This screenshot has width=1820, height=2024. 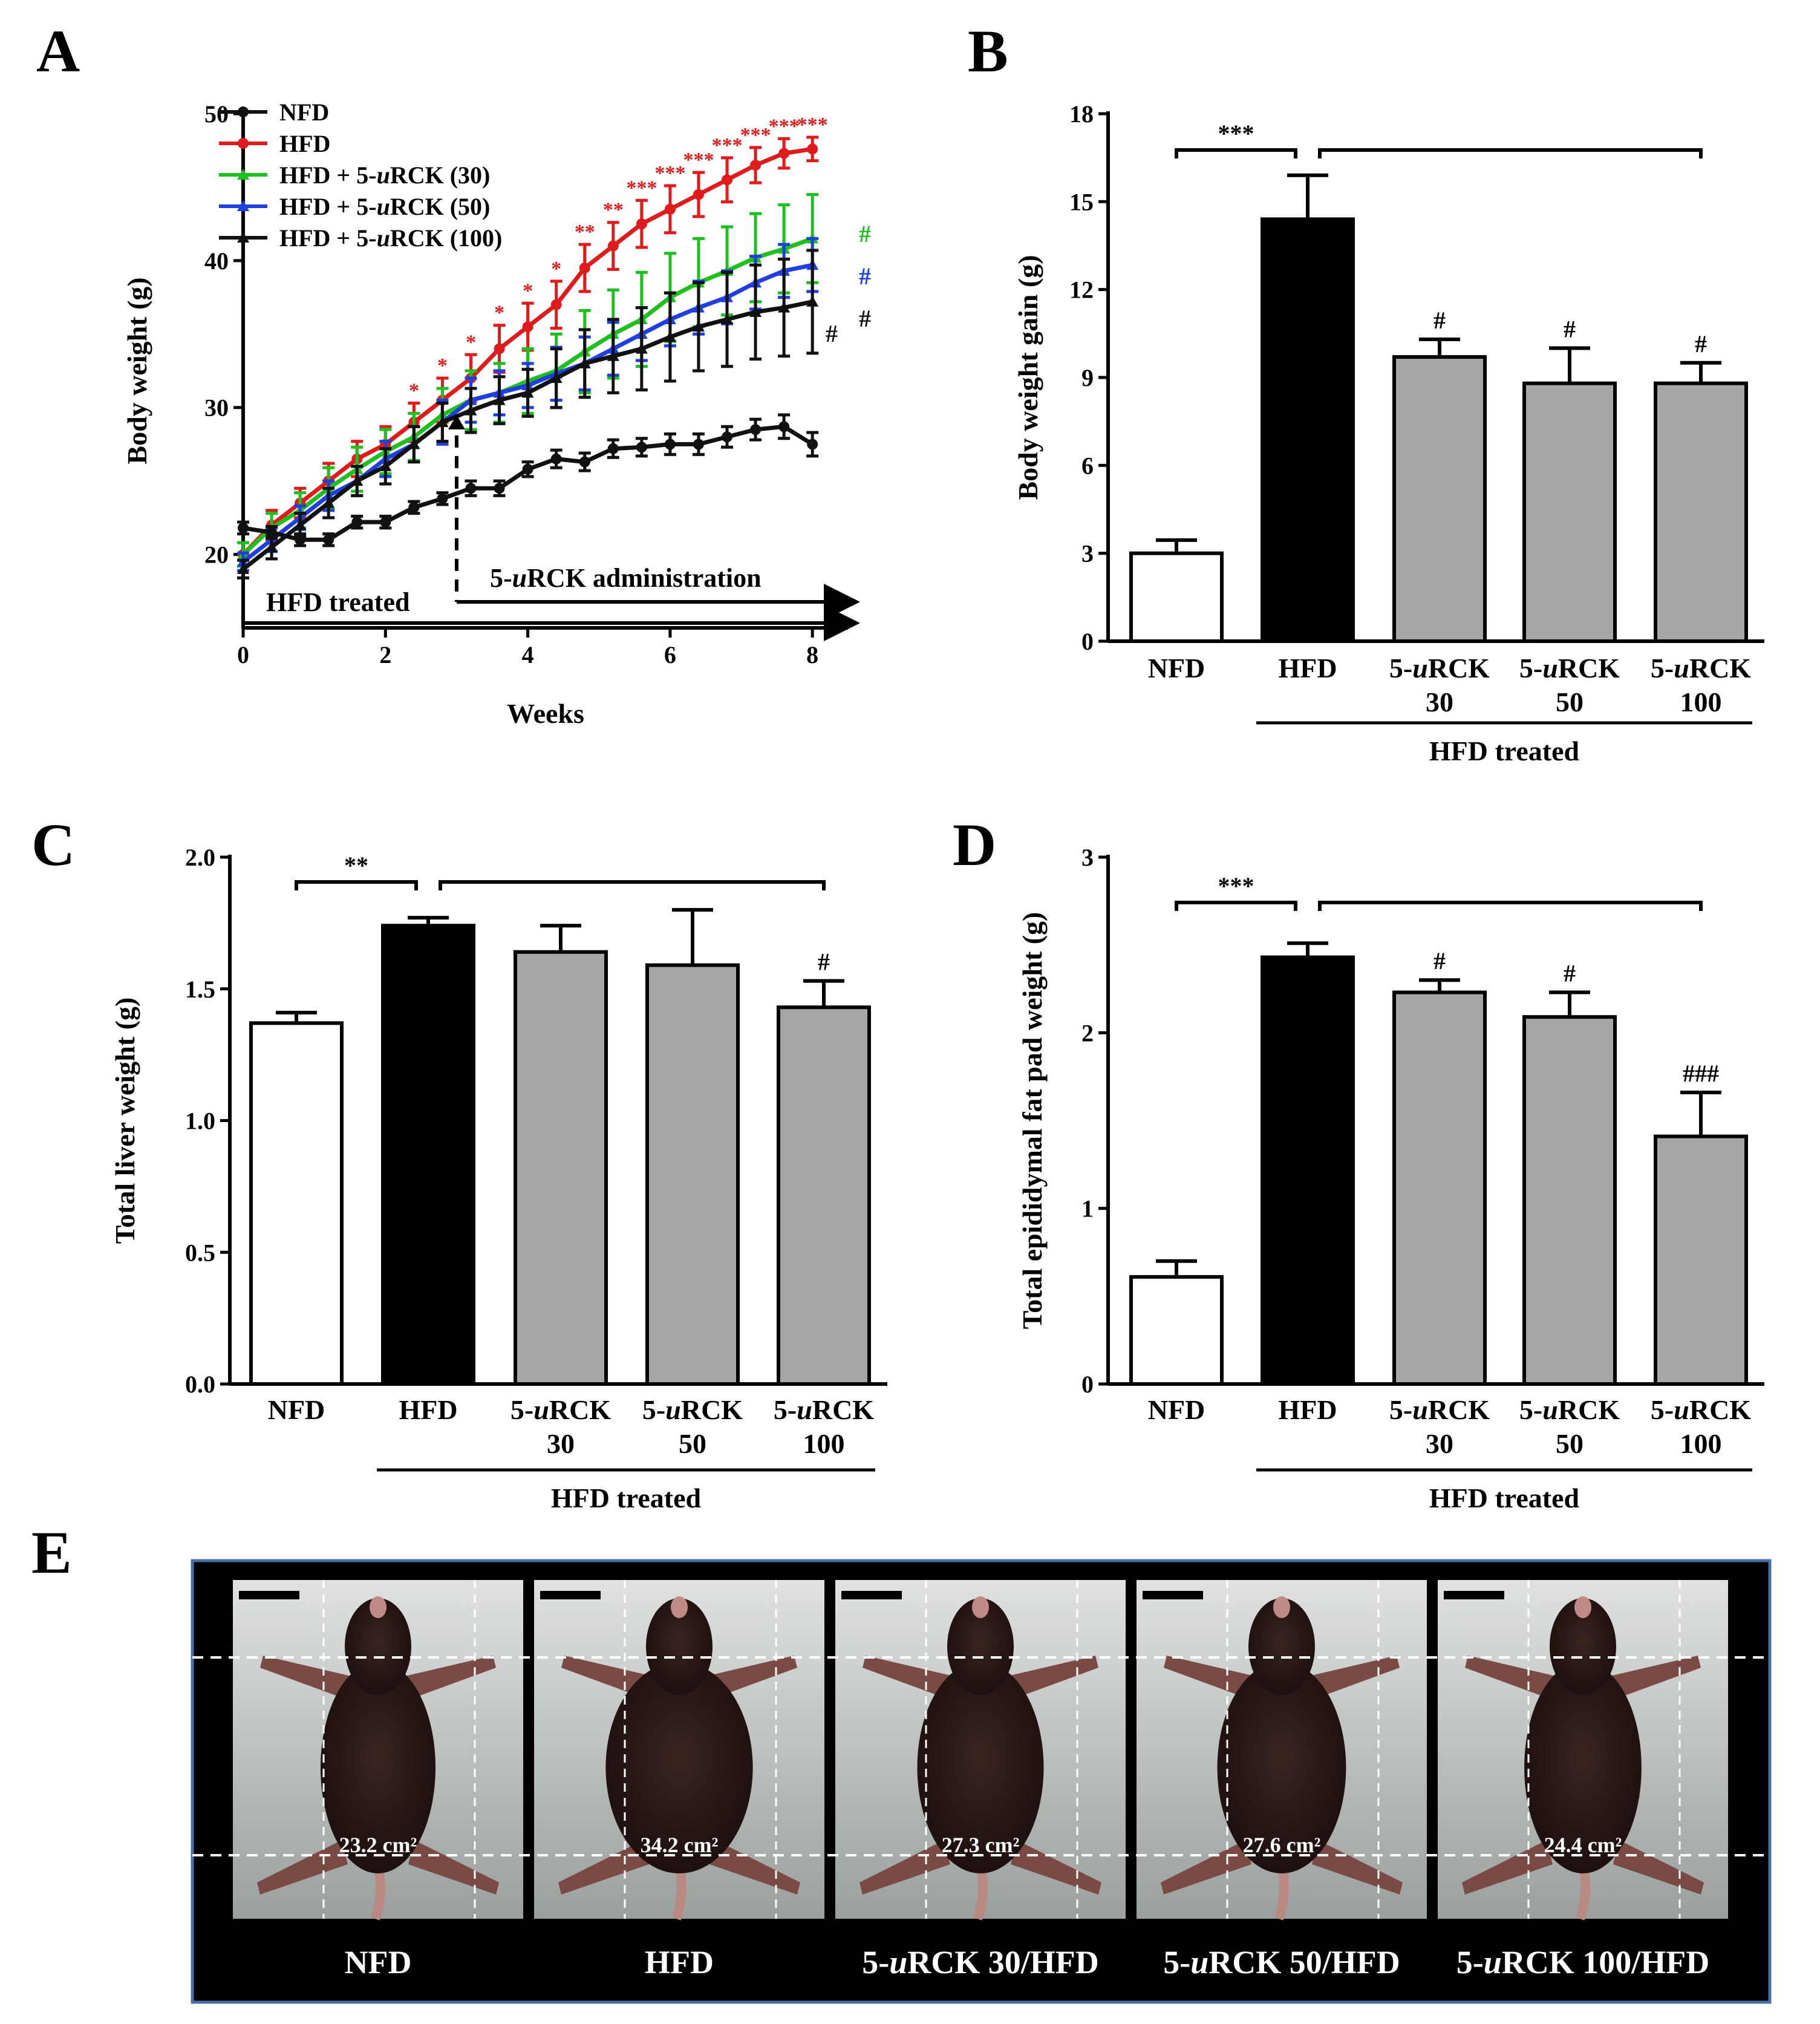 What do you see at coordinates (356, 865) in the screenshot?
I see `bracket-significance: **` at bounding box center [356, 865].